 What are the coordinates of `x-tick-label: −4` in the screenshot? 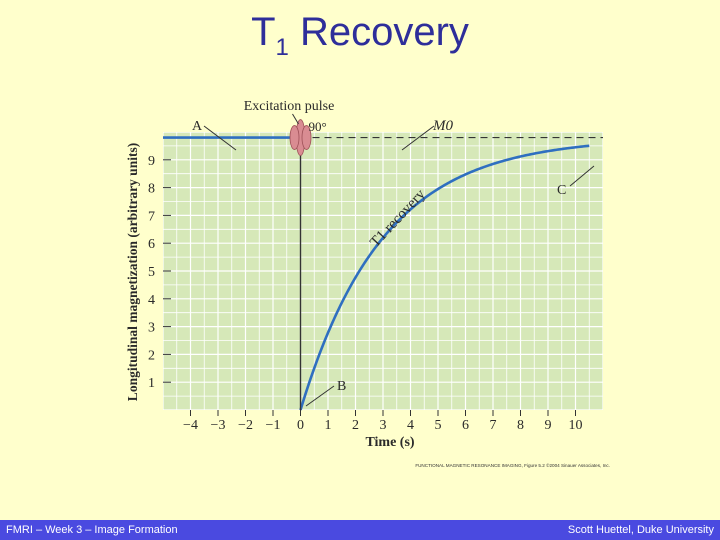 It's located at (190, 425).